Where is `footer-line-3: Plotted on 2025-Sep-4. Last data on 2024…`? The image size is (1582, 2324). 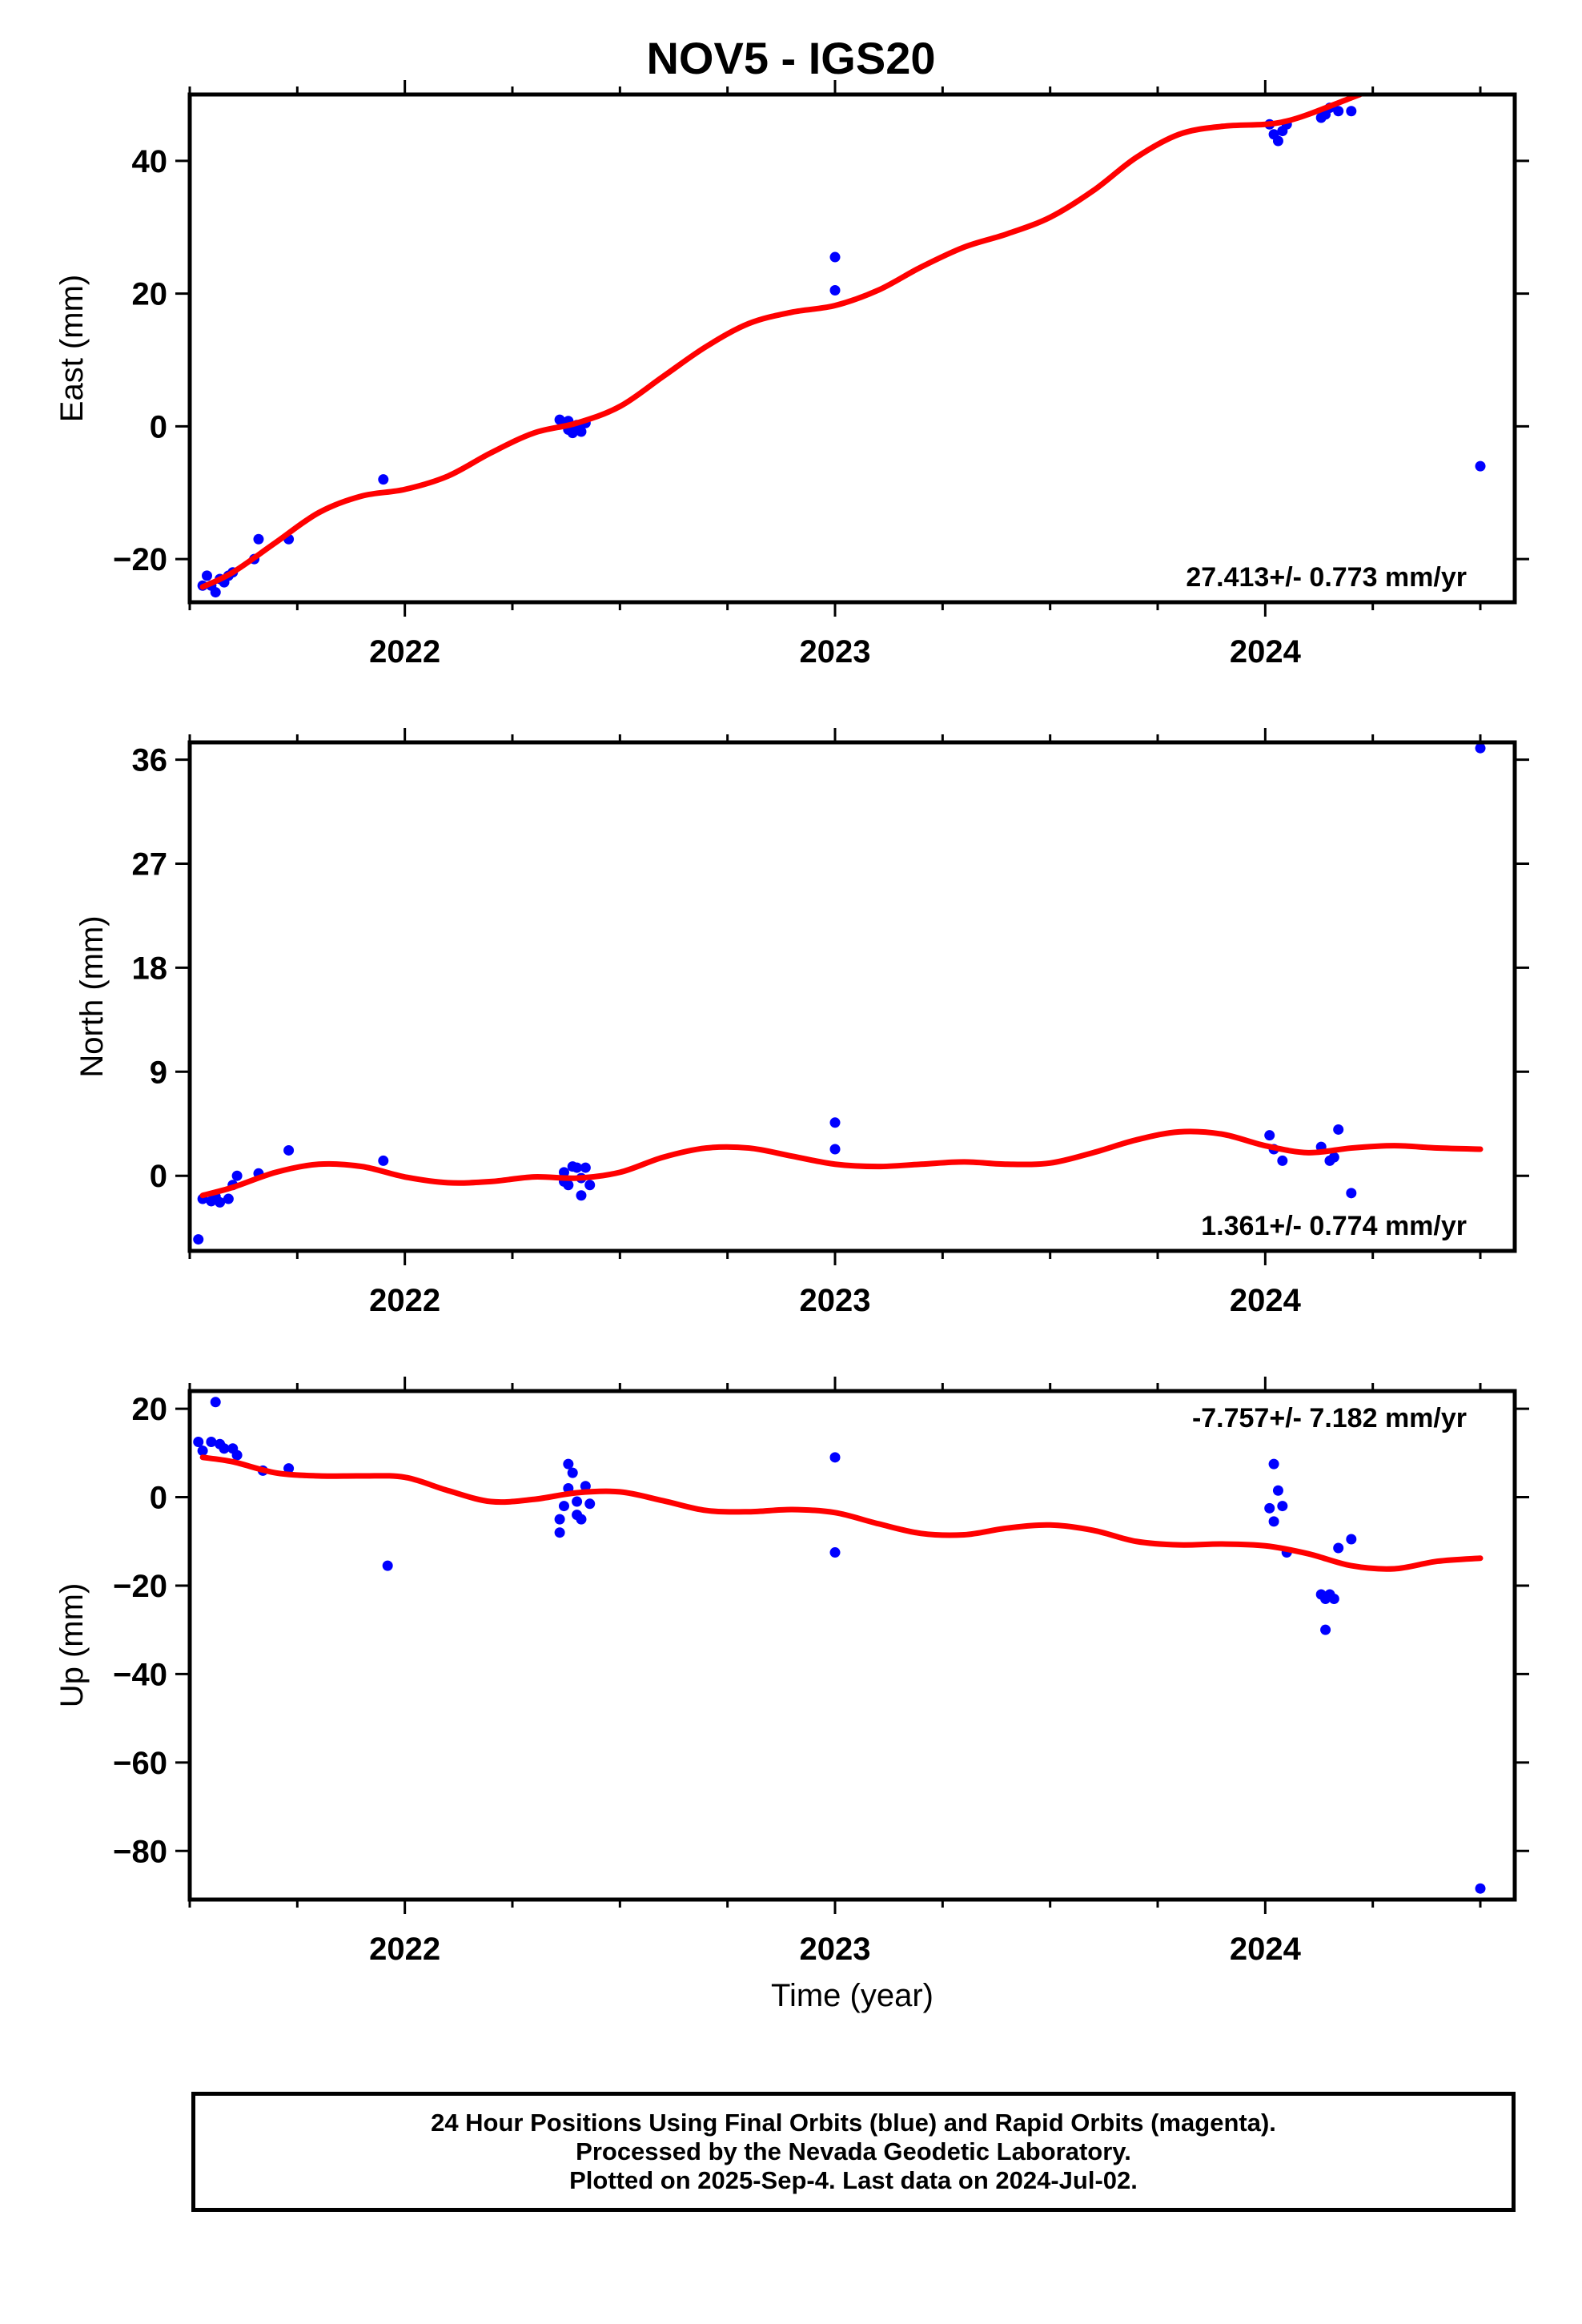
footer-line-3: Plotted on 2025-Sep-4. Last data on 2024… is located at coordinates (853, 2180).